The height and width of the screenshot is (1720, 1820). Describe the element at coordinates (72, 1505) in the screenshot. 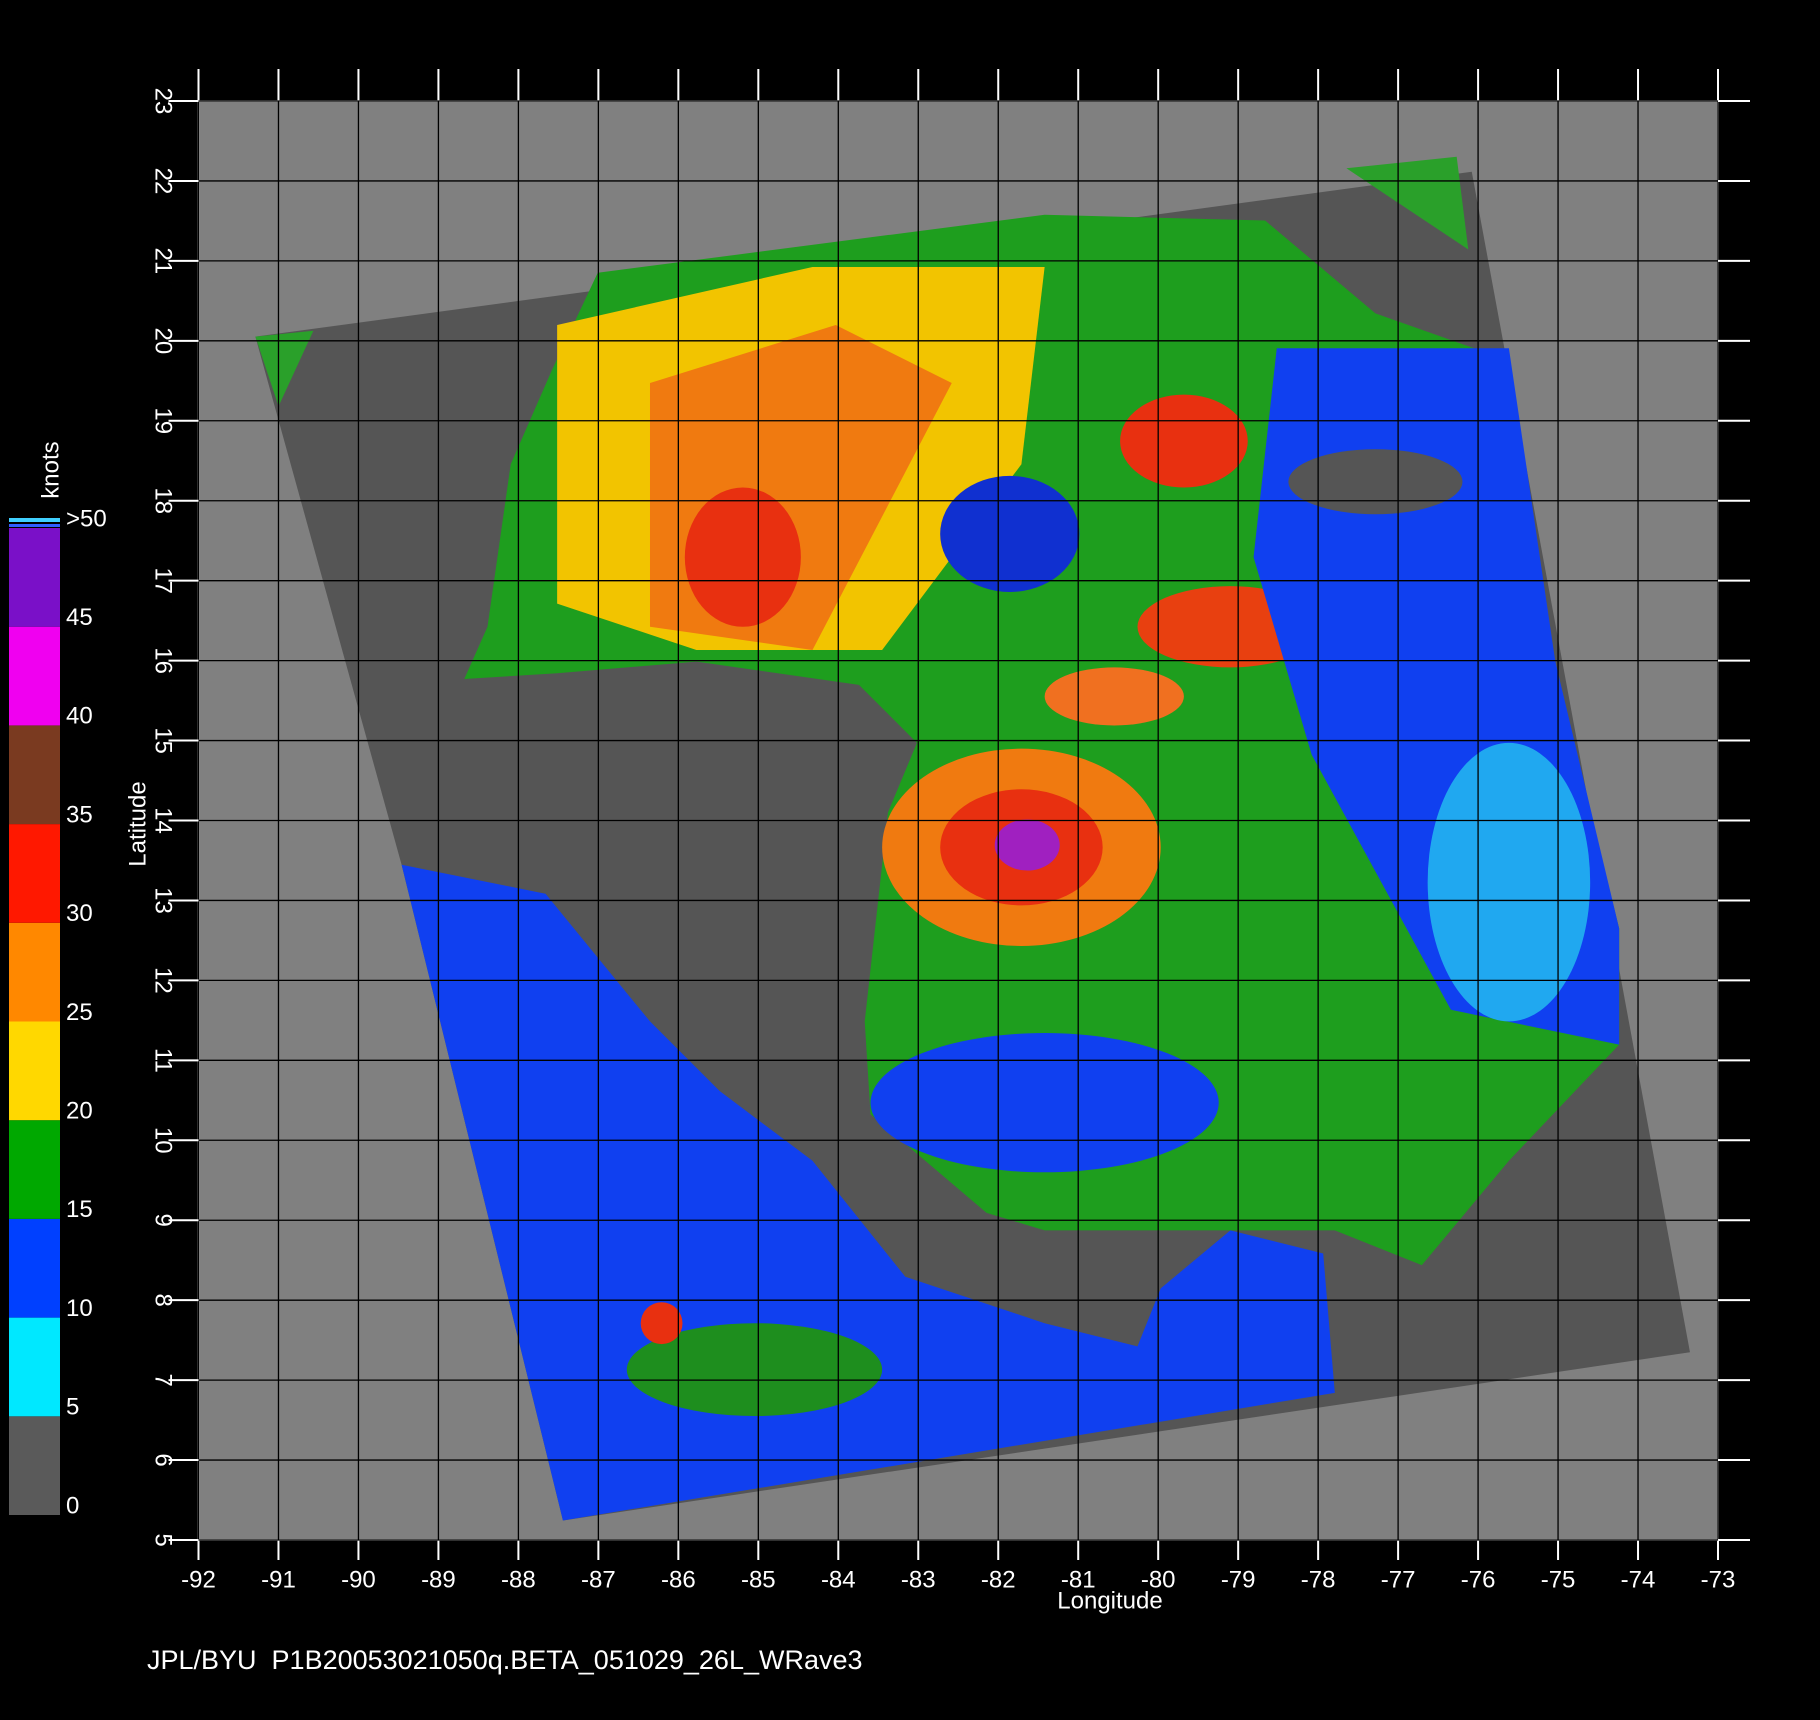

I see `colorbar-tick-label: 0` at that location.